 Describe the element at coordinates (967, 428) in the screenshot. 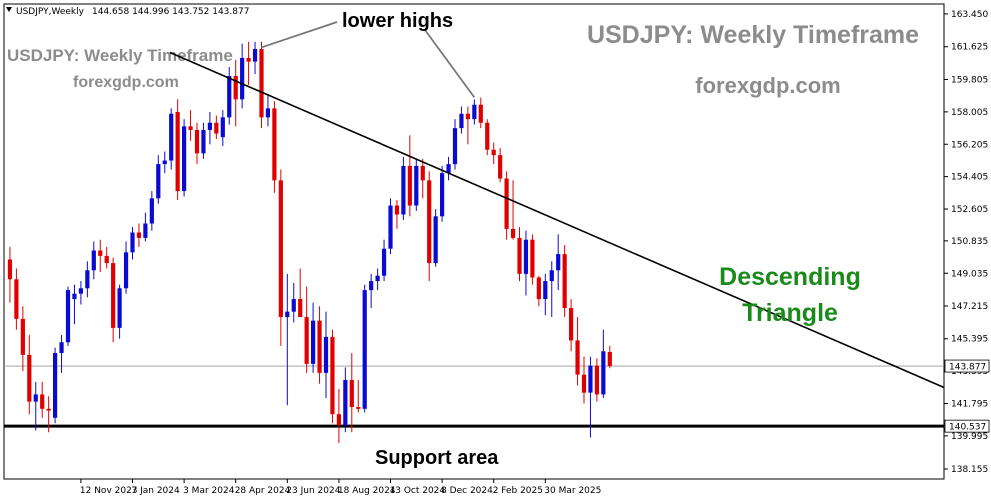

I see `support-price-box-label: 140.537` at that location.